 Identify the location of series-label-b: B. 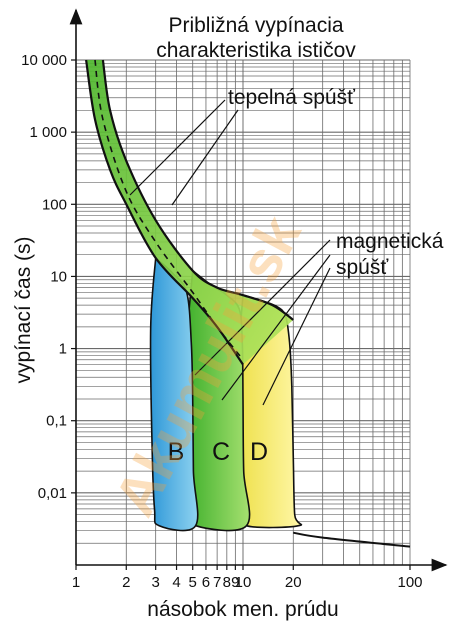
(176, 452).